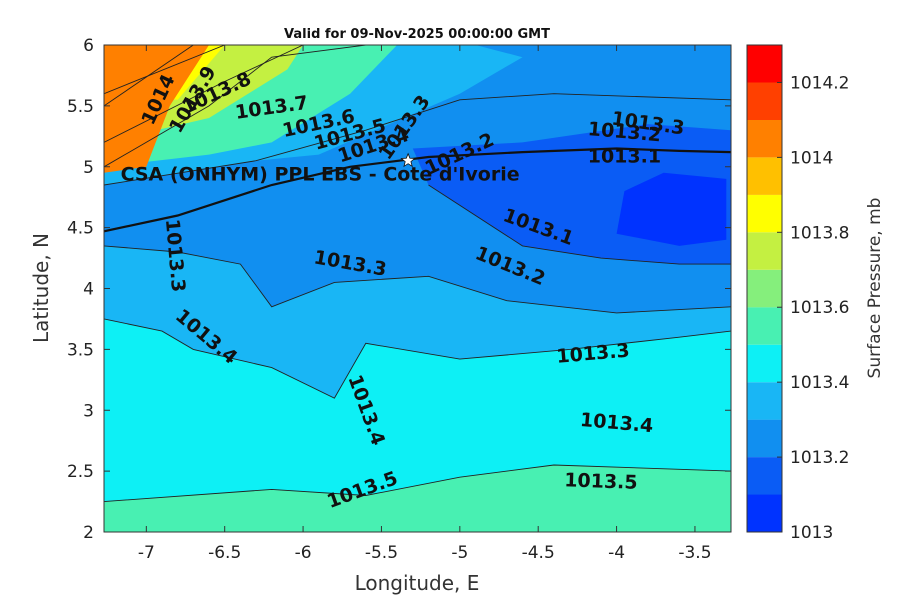 This screenshot has height=600, width=900. I want to click on x-tick-label: -4, so click(616, 553).